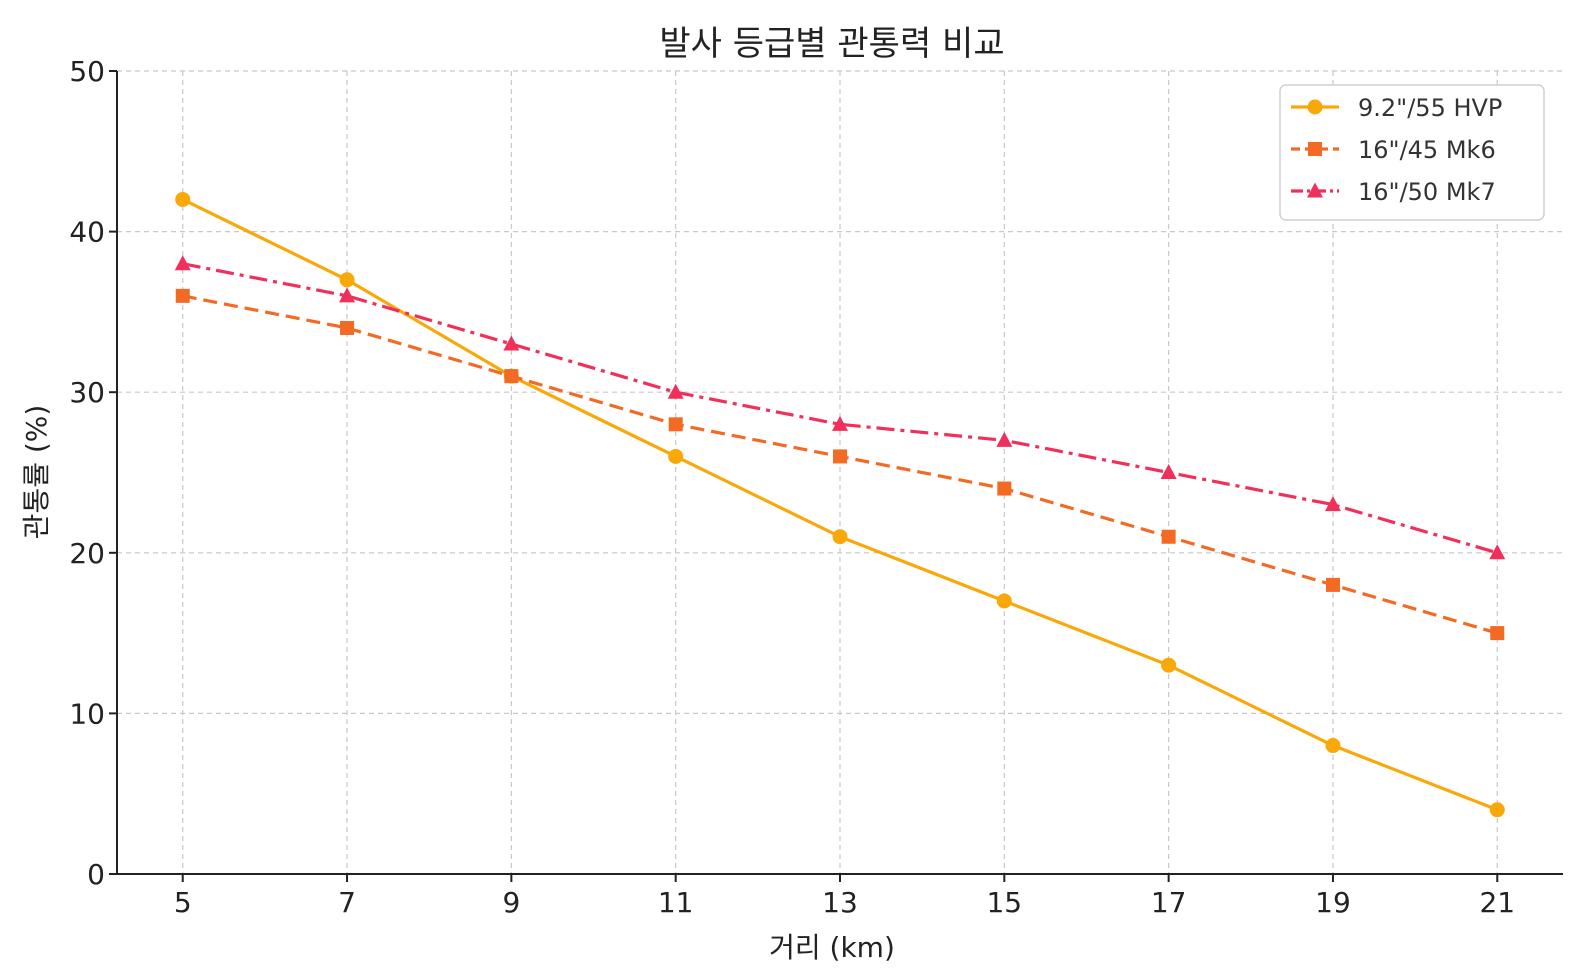 Image resolution: width=1580 pixels, height=980 pixels. I want to click on y-tick-label: 20, so click(87, 553).